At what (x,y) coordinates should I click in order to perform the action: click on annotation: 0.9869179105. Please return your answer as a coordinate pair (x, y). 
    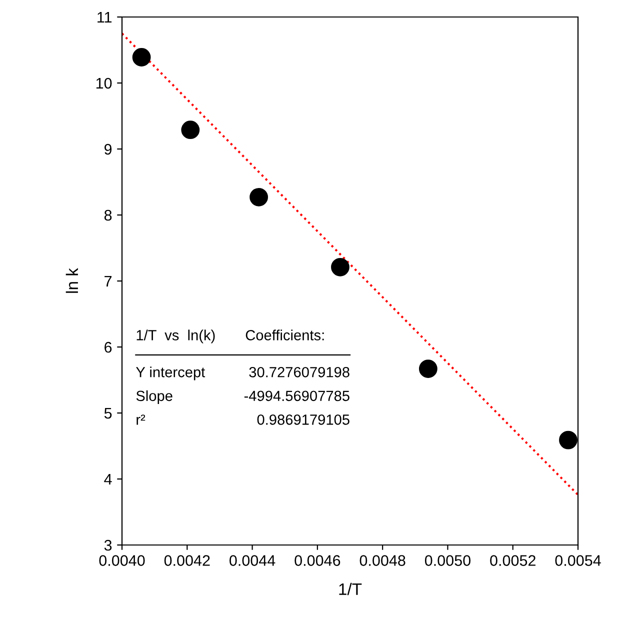
    Looking at the image, I should click on (303, 419).